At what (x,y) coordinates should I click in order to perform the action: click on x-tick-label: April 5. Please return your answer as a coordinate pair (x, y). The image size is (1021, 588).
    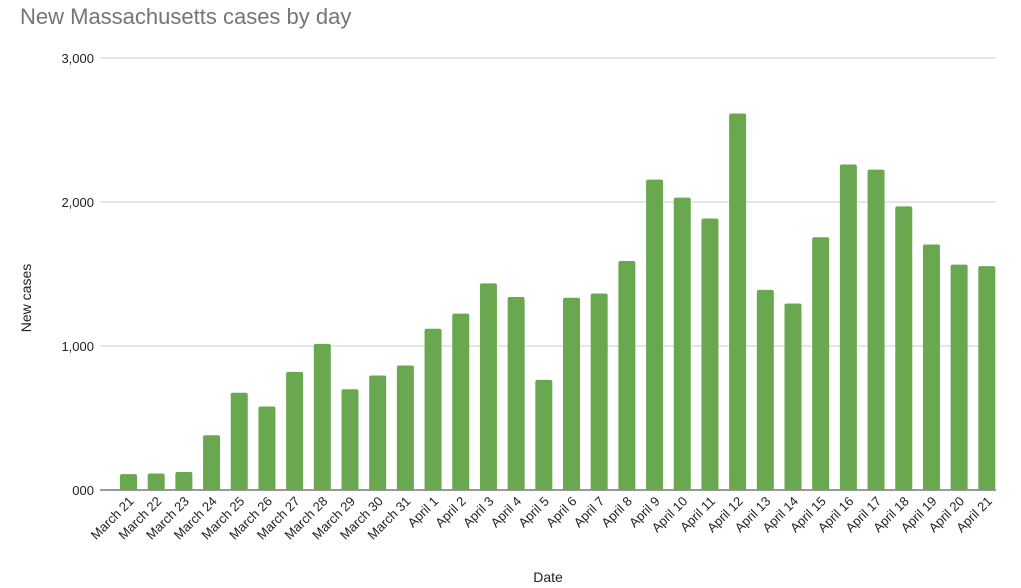
    Looking at the image, I should click on (533, 512).